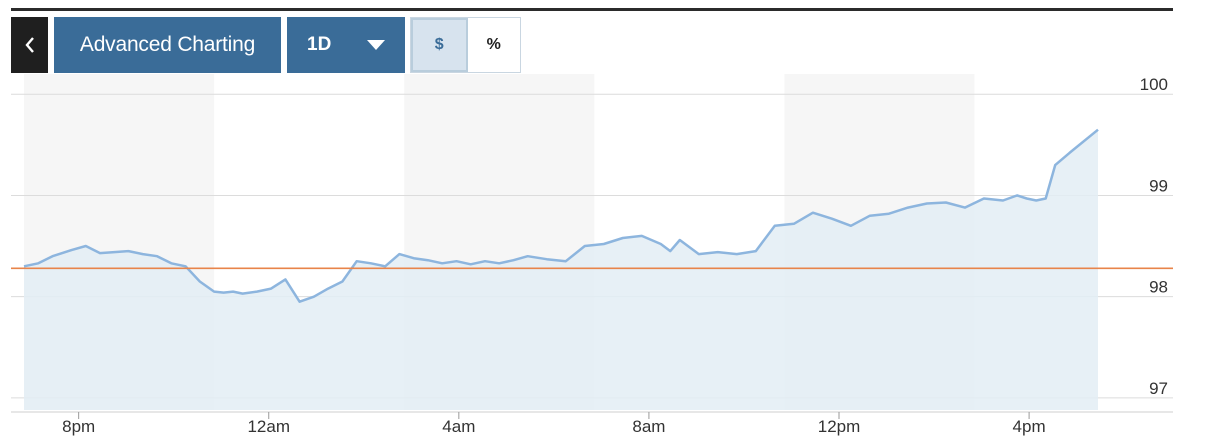  Describe the element at coordinates (494, 45) in the screenshot. I see `unit-percent-toggle: %` at that location.